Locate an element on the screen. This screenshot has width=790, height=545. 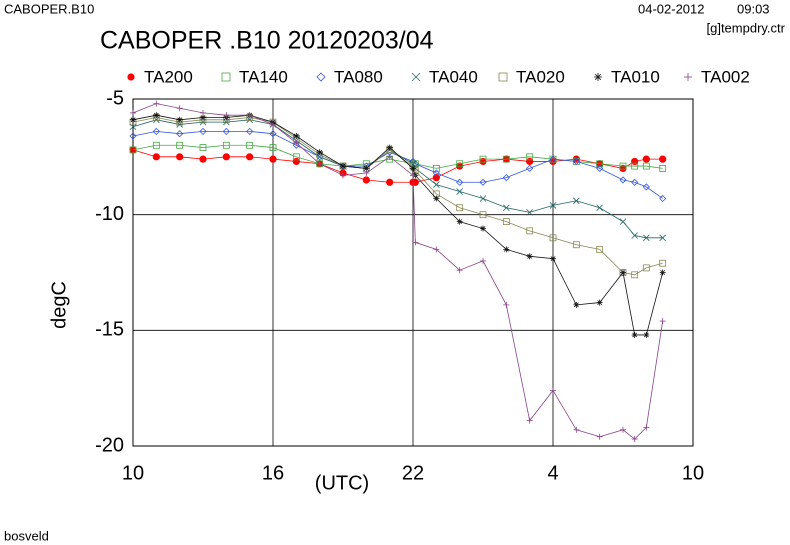
legend-label: TA140 is located at coordinates (263, 76).